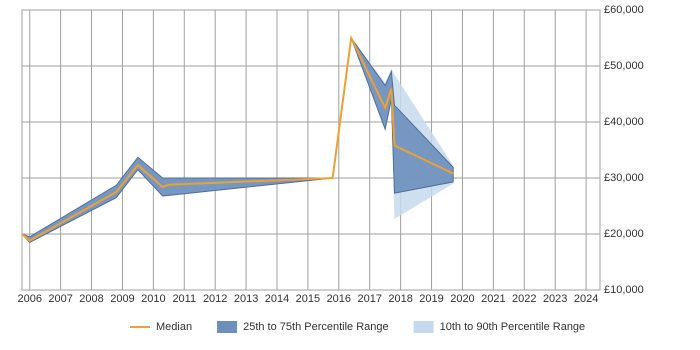 This screenshot has width=700, height=350. I want to click on x-tick-label: 2013, so click(246, 299).